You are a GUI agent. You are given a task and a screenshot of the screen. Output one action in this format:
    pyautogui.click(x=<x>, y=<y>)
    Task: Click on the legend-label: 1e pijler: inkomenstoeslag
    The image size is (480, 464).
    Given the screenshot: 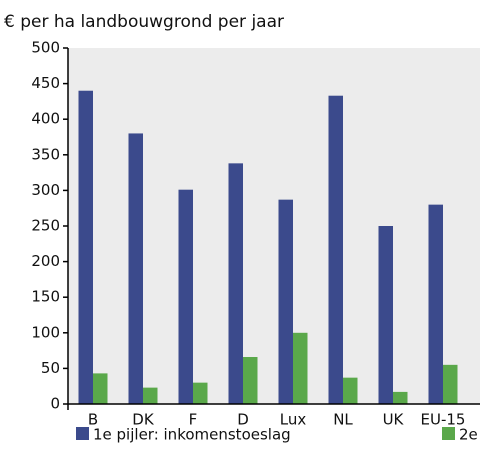 What is the action you would take?
    pyautogui.click(x=192, y=435)
    